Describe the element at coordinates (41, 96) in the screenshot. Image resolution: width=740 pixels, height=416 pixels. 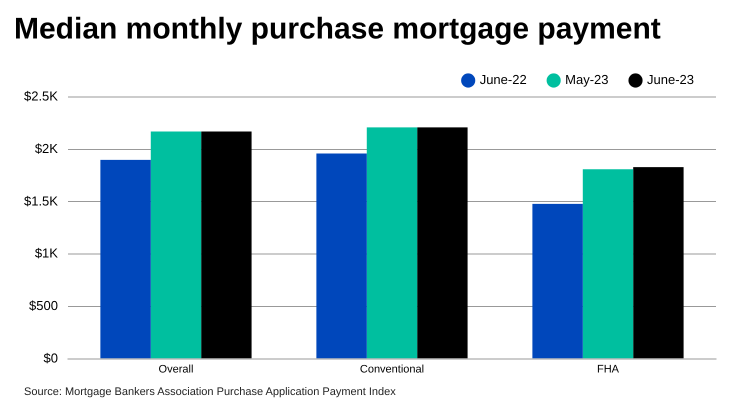
I see `y-tick-label: $2.5K` at that location.